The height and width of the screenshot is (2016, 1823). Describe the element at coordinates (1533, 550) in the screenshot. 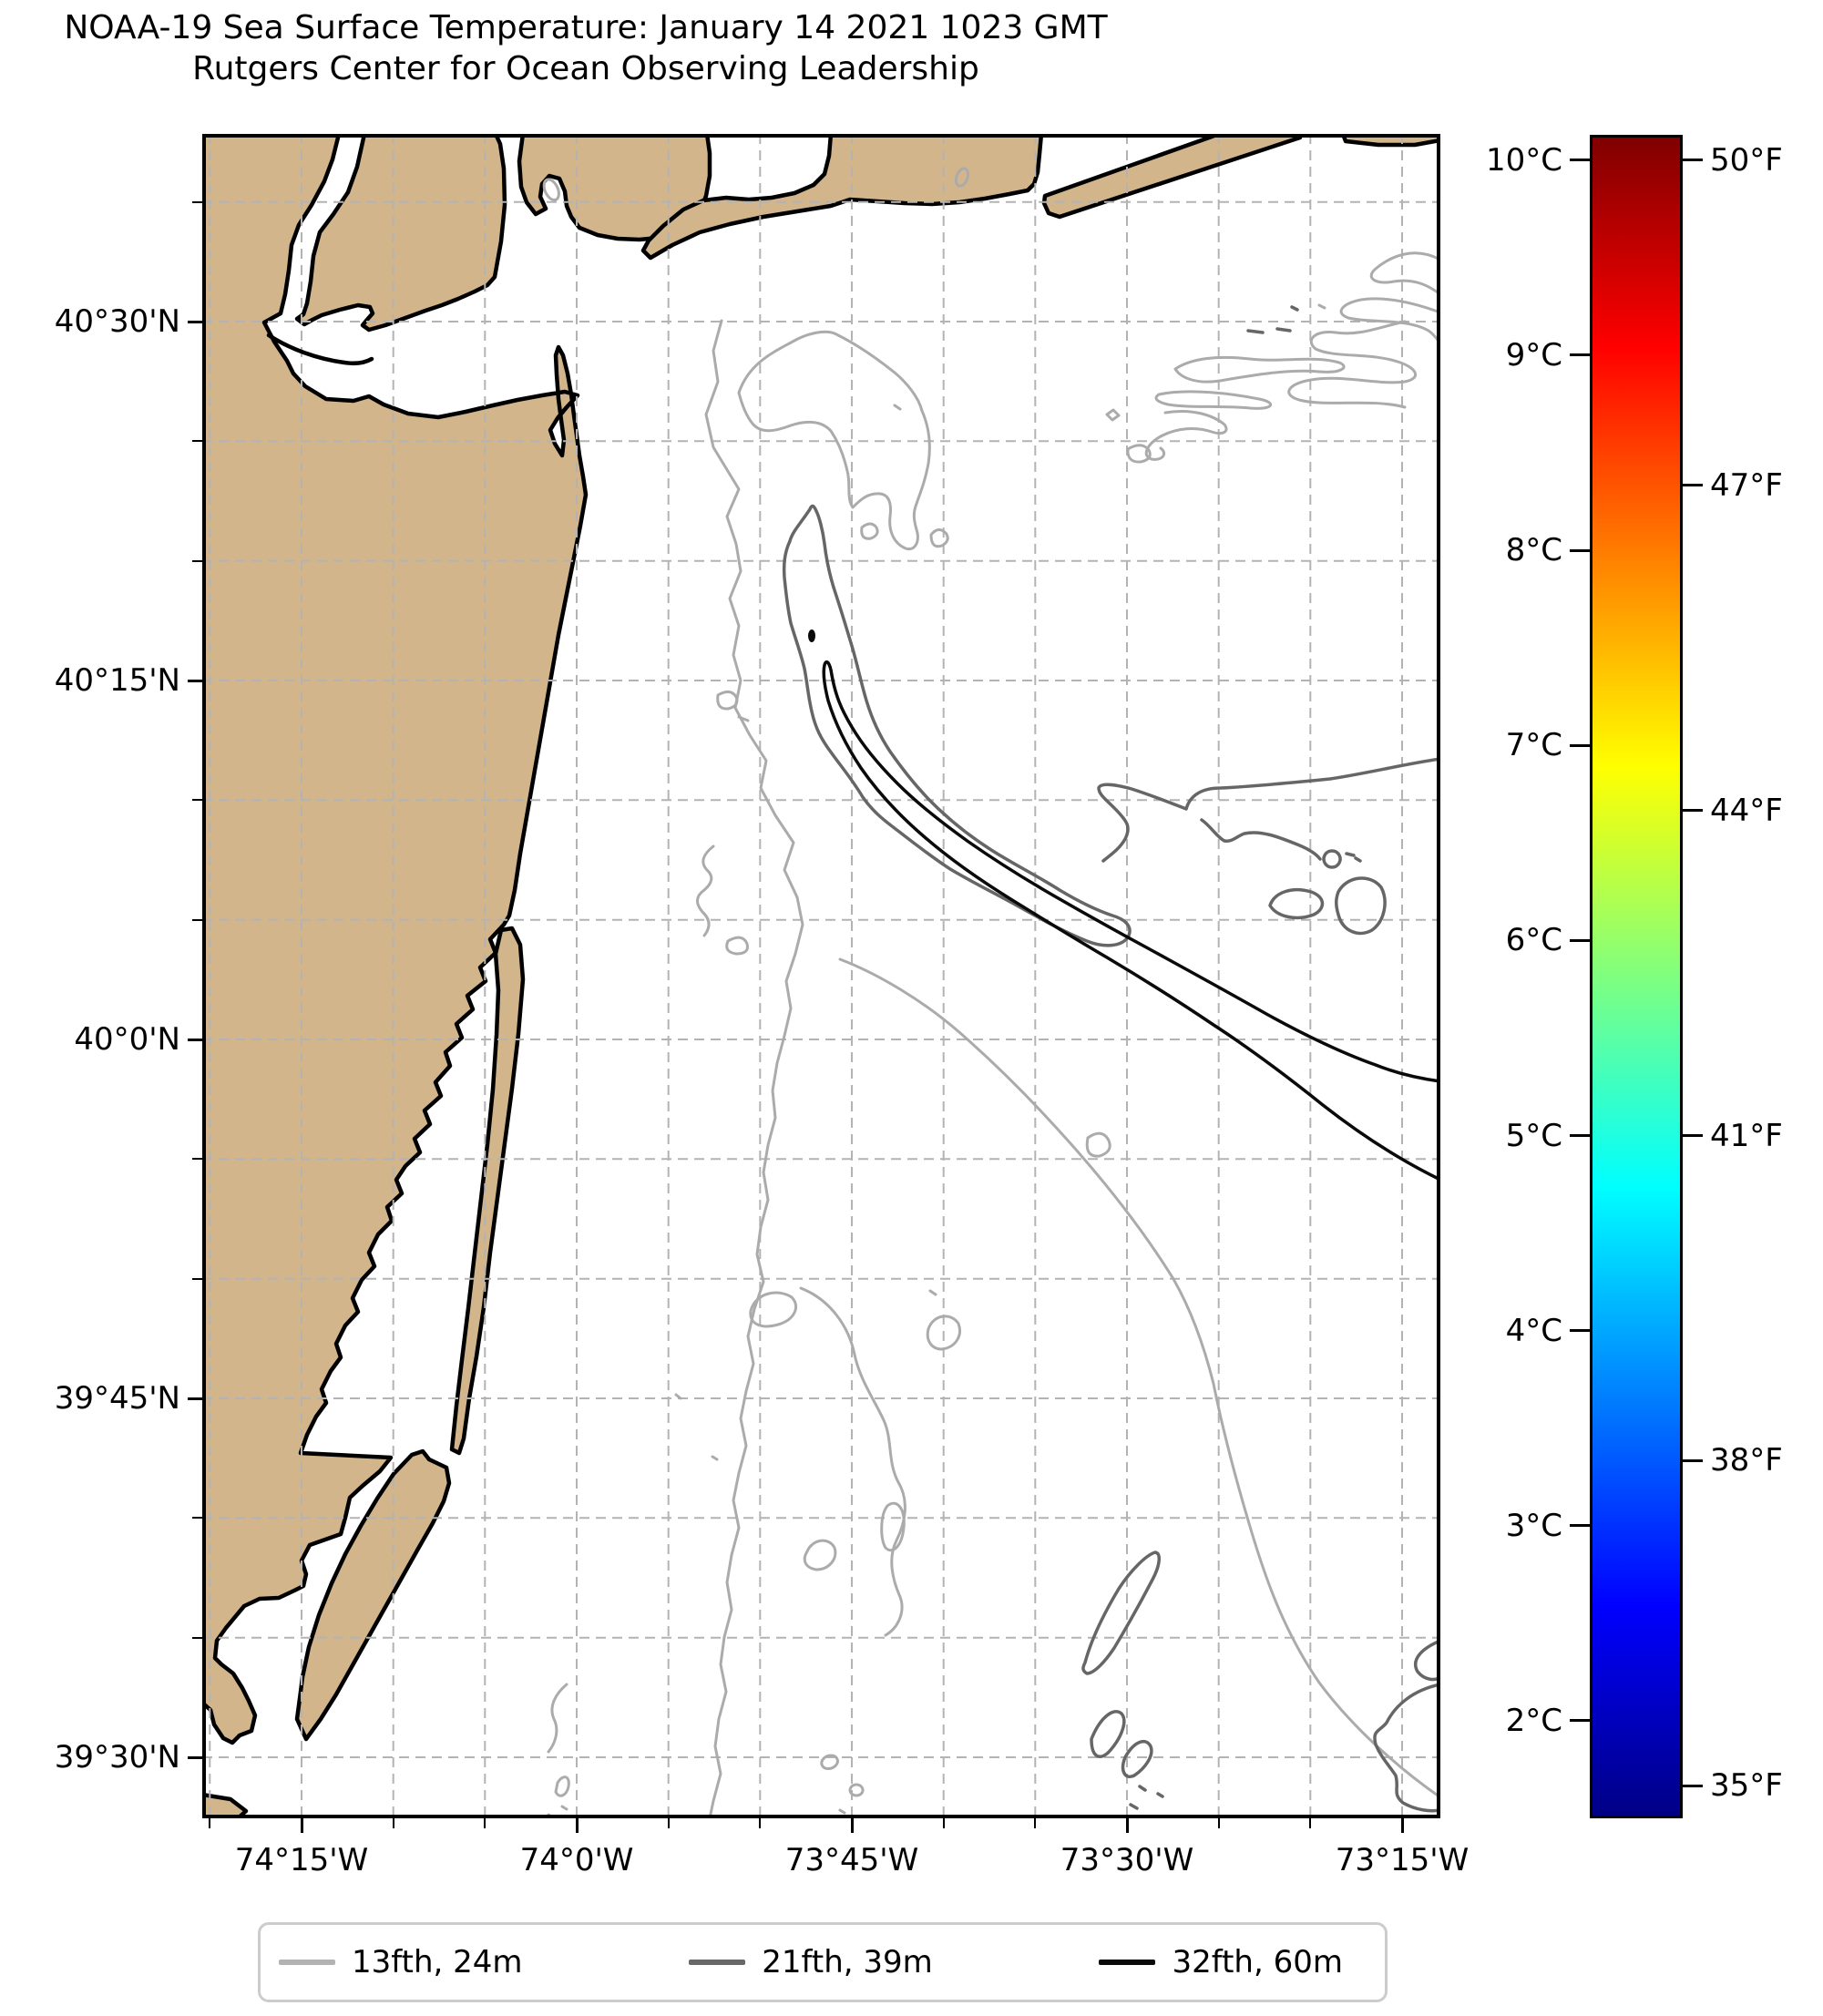

I see `colorbar-celsius-label: 8°C` at that location.